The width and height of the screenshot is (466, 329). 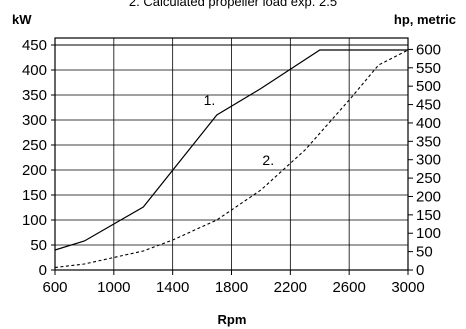 I want to click on y2-tick-label: 350, so click(x=428, y=141).